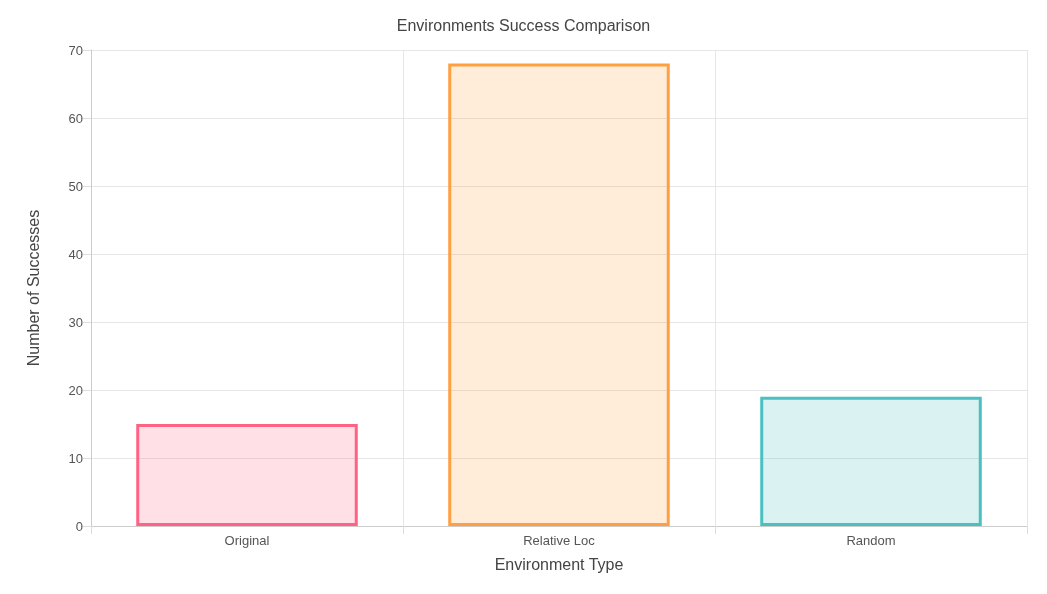 The image size is (1047, 594). What do you see at coordinates (559, 564) in the screenshot?
I see `x-axis-title: Environment Type` at bounding box center [559, 564].